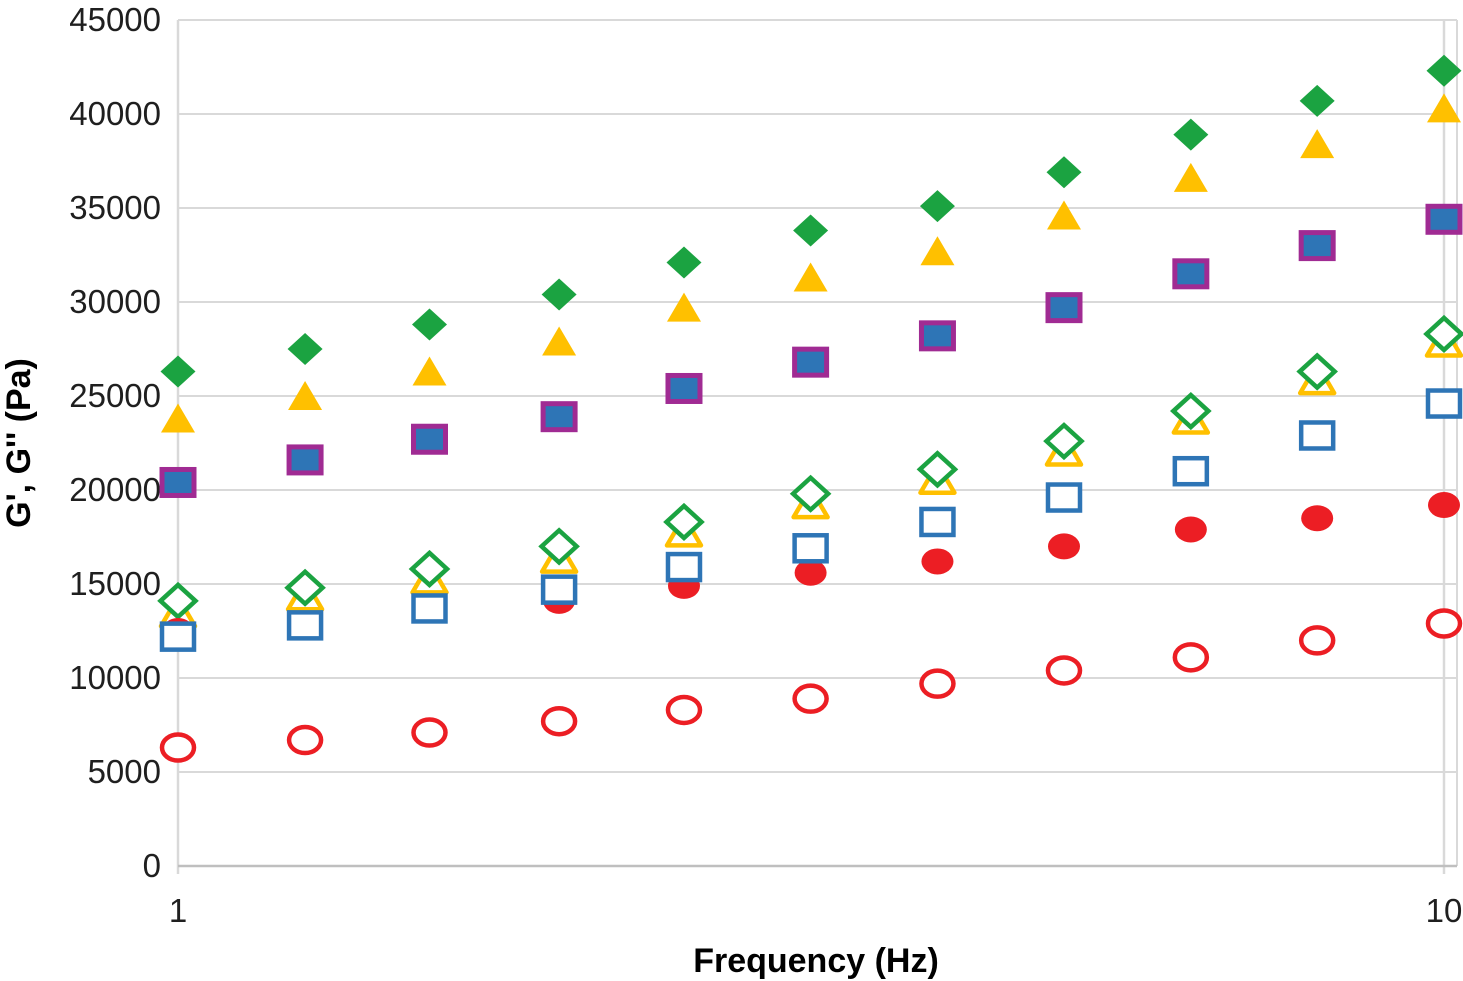 Image resolution: width=1463 pixels, height=981 pixels. What do you see at coordinates (124, 771) in the screenshot?
I see `y-tick-label-5000: 5000` at bounding box center [124, 771].